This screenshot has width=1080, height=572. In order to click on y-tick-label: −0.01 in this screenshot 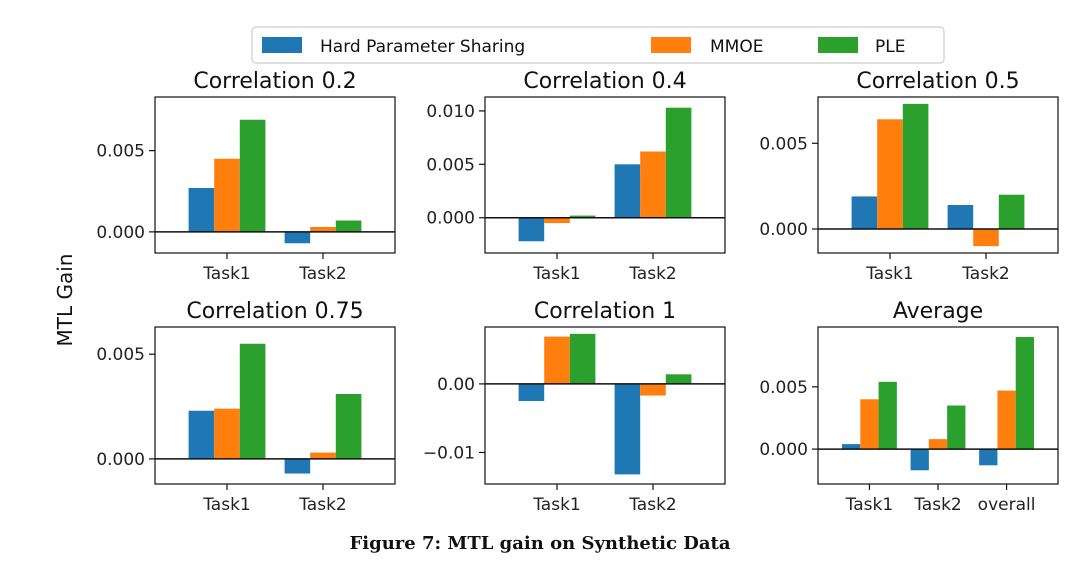, I will do `click(449, 453)`.